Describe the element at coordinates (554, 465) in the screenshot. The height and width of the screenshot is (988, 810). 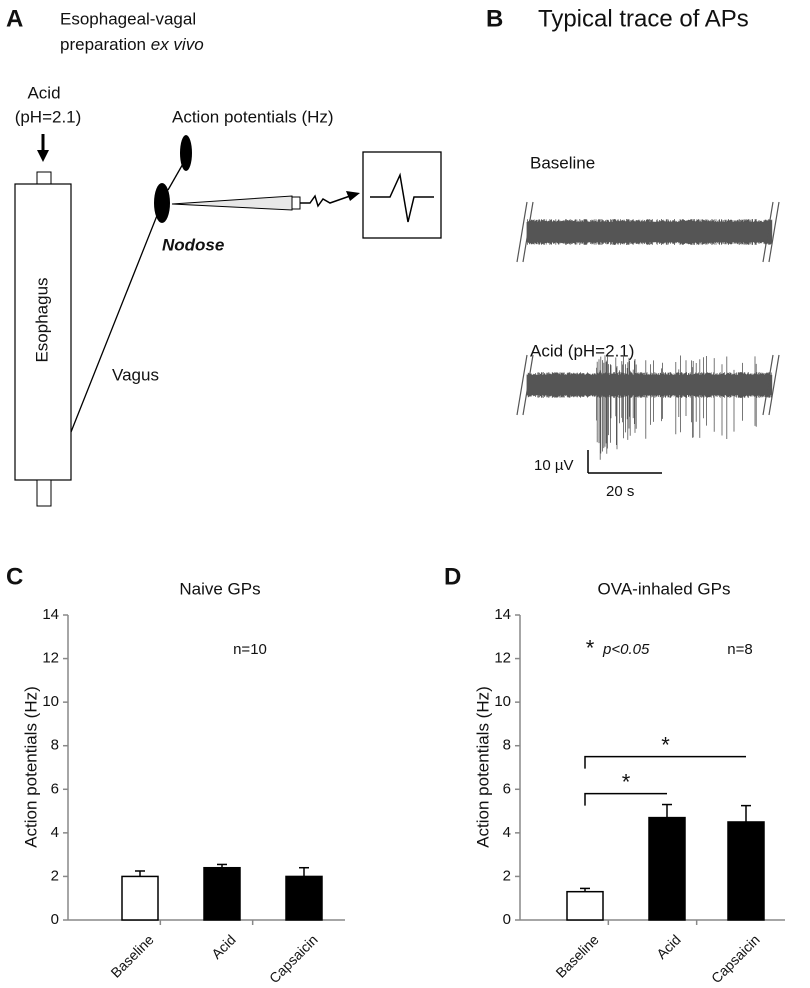
I see `scale-label: 10 µV` at that location.